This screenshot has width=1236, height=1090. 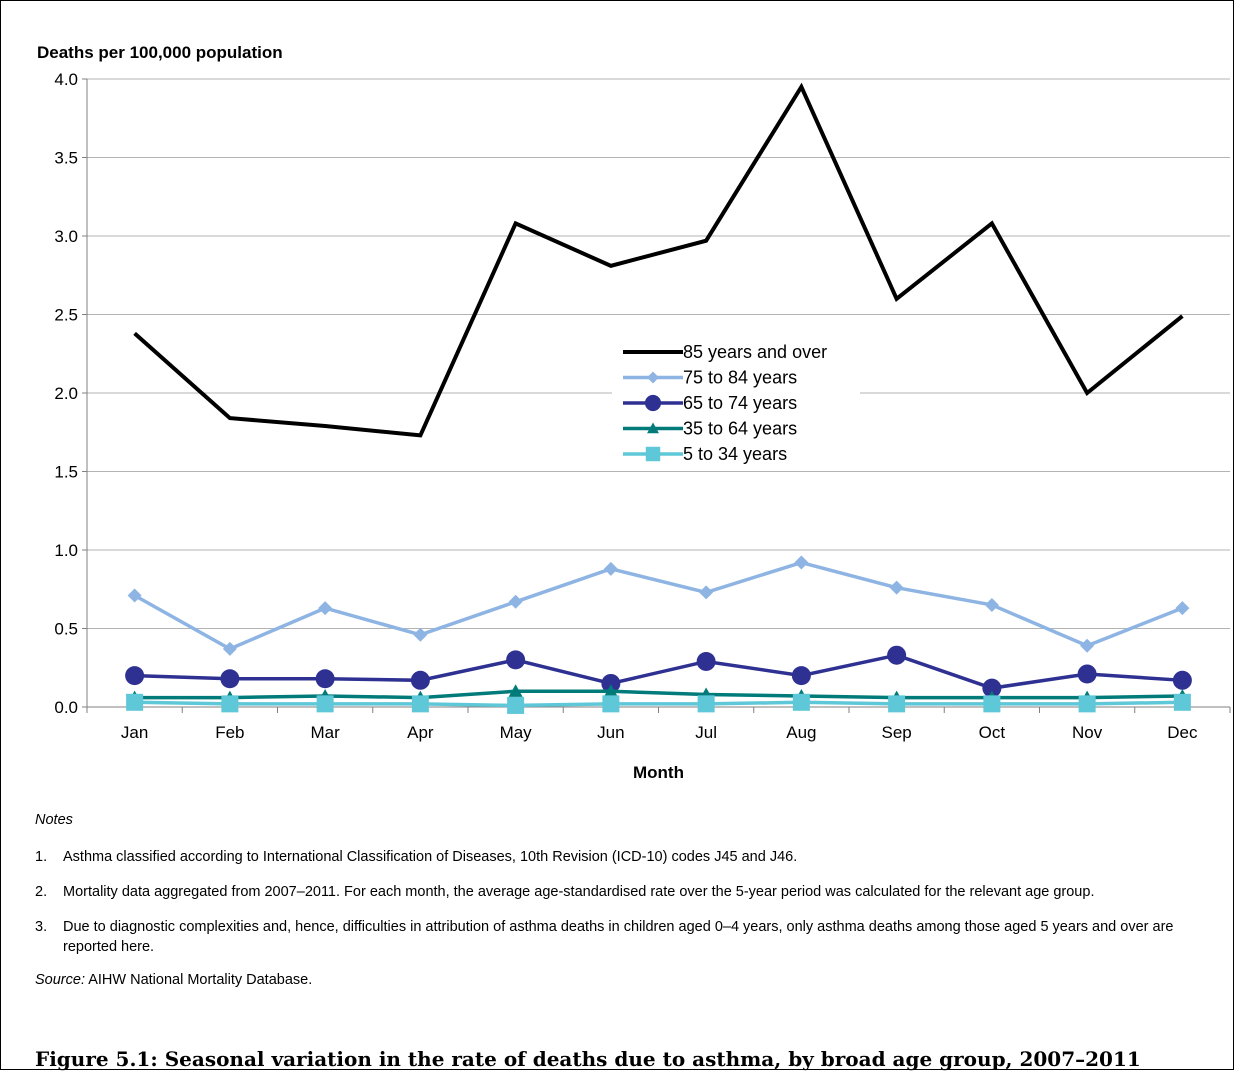 I want to click on y-tick-label: 3.0, so click(x=66, y=236).